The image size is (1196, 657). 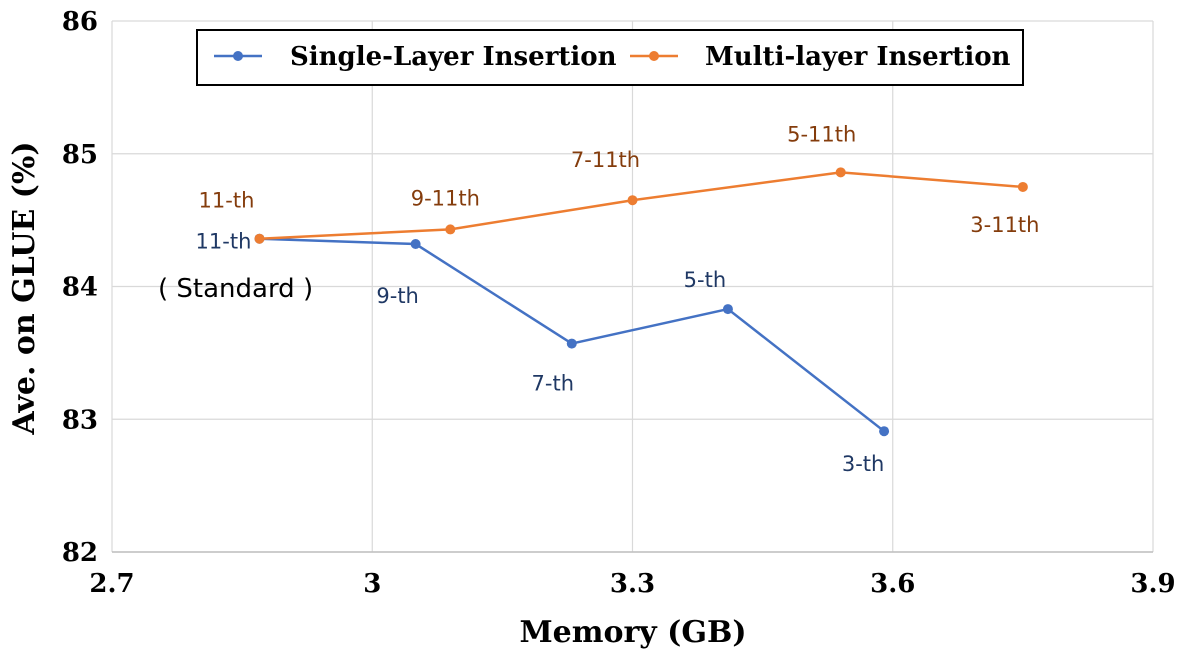 What do you see at coordinates (80, 288) in the screenshot?
I see `y-tick-label: 84` at bounding box center [80, 288].